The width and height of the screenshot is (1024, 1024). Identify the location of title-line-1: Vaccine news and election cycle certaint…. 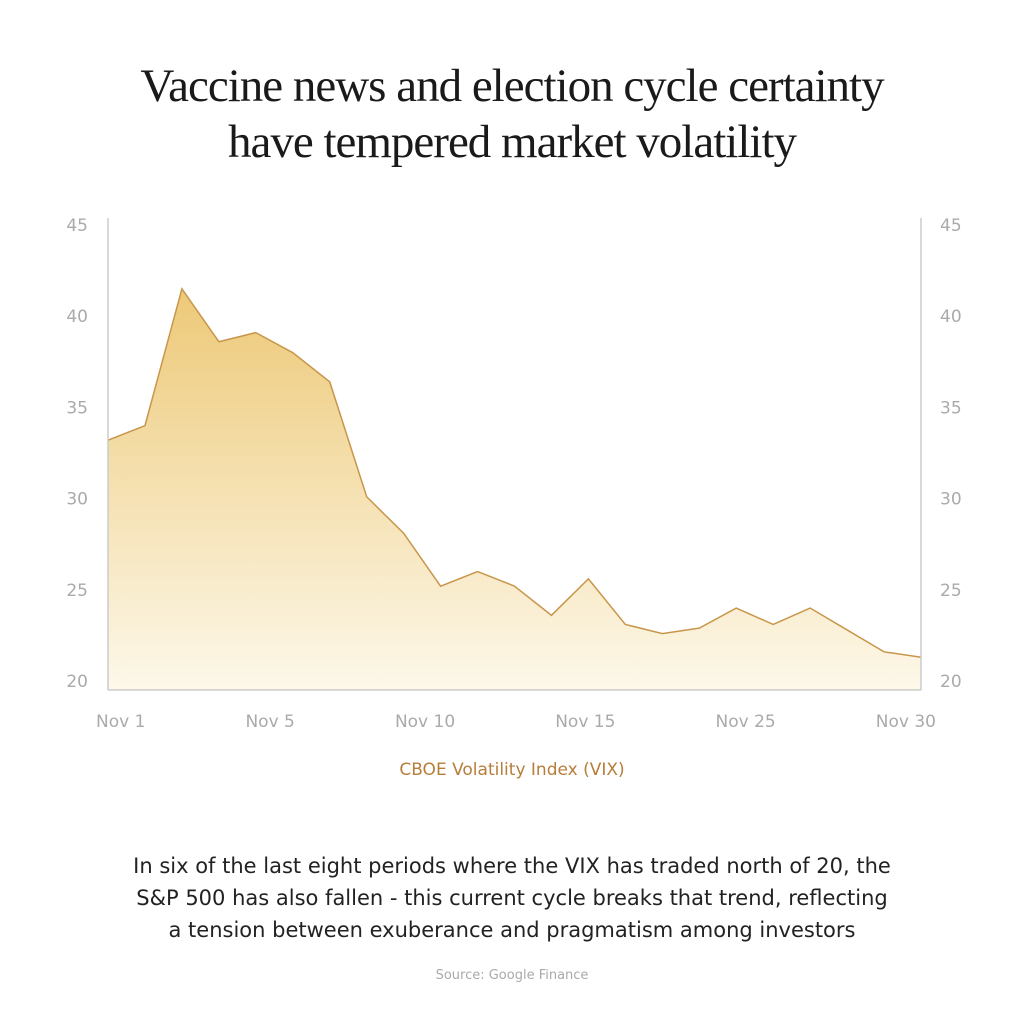
(512, 86).